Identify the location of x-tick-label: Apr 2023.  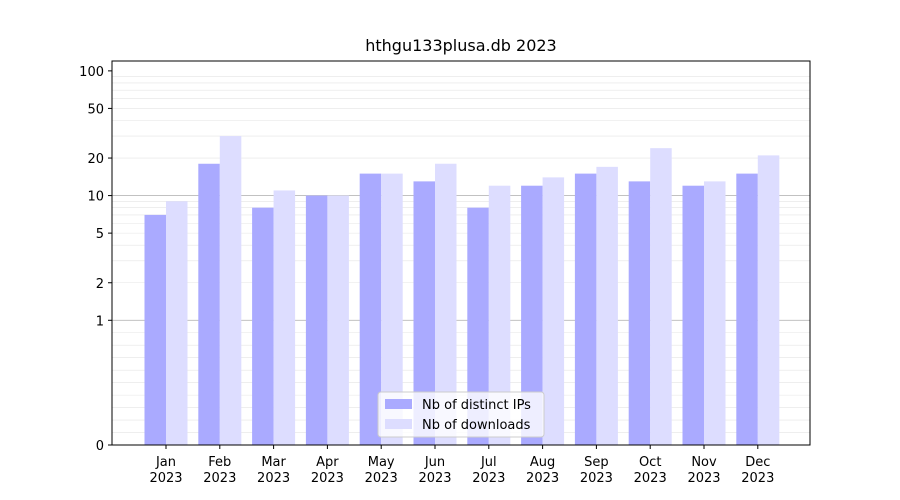
(327, 470).